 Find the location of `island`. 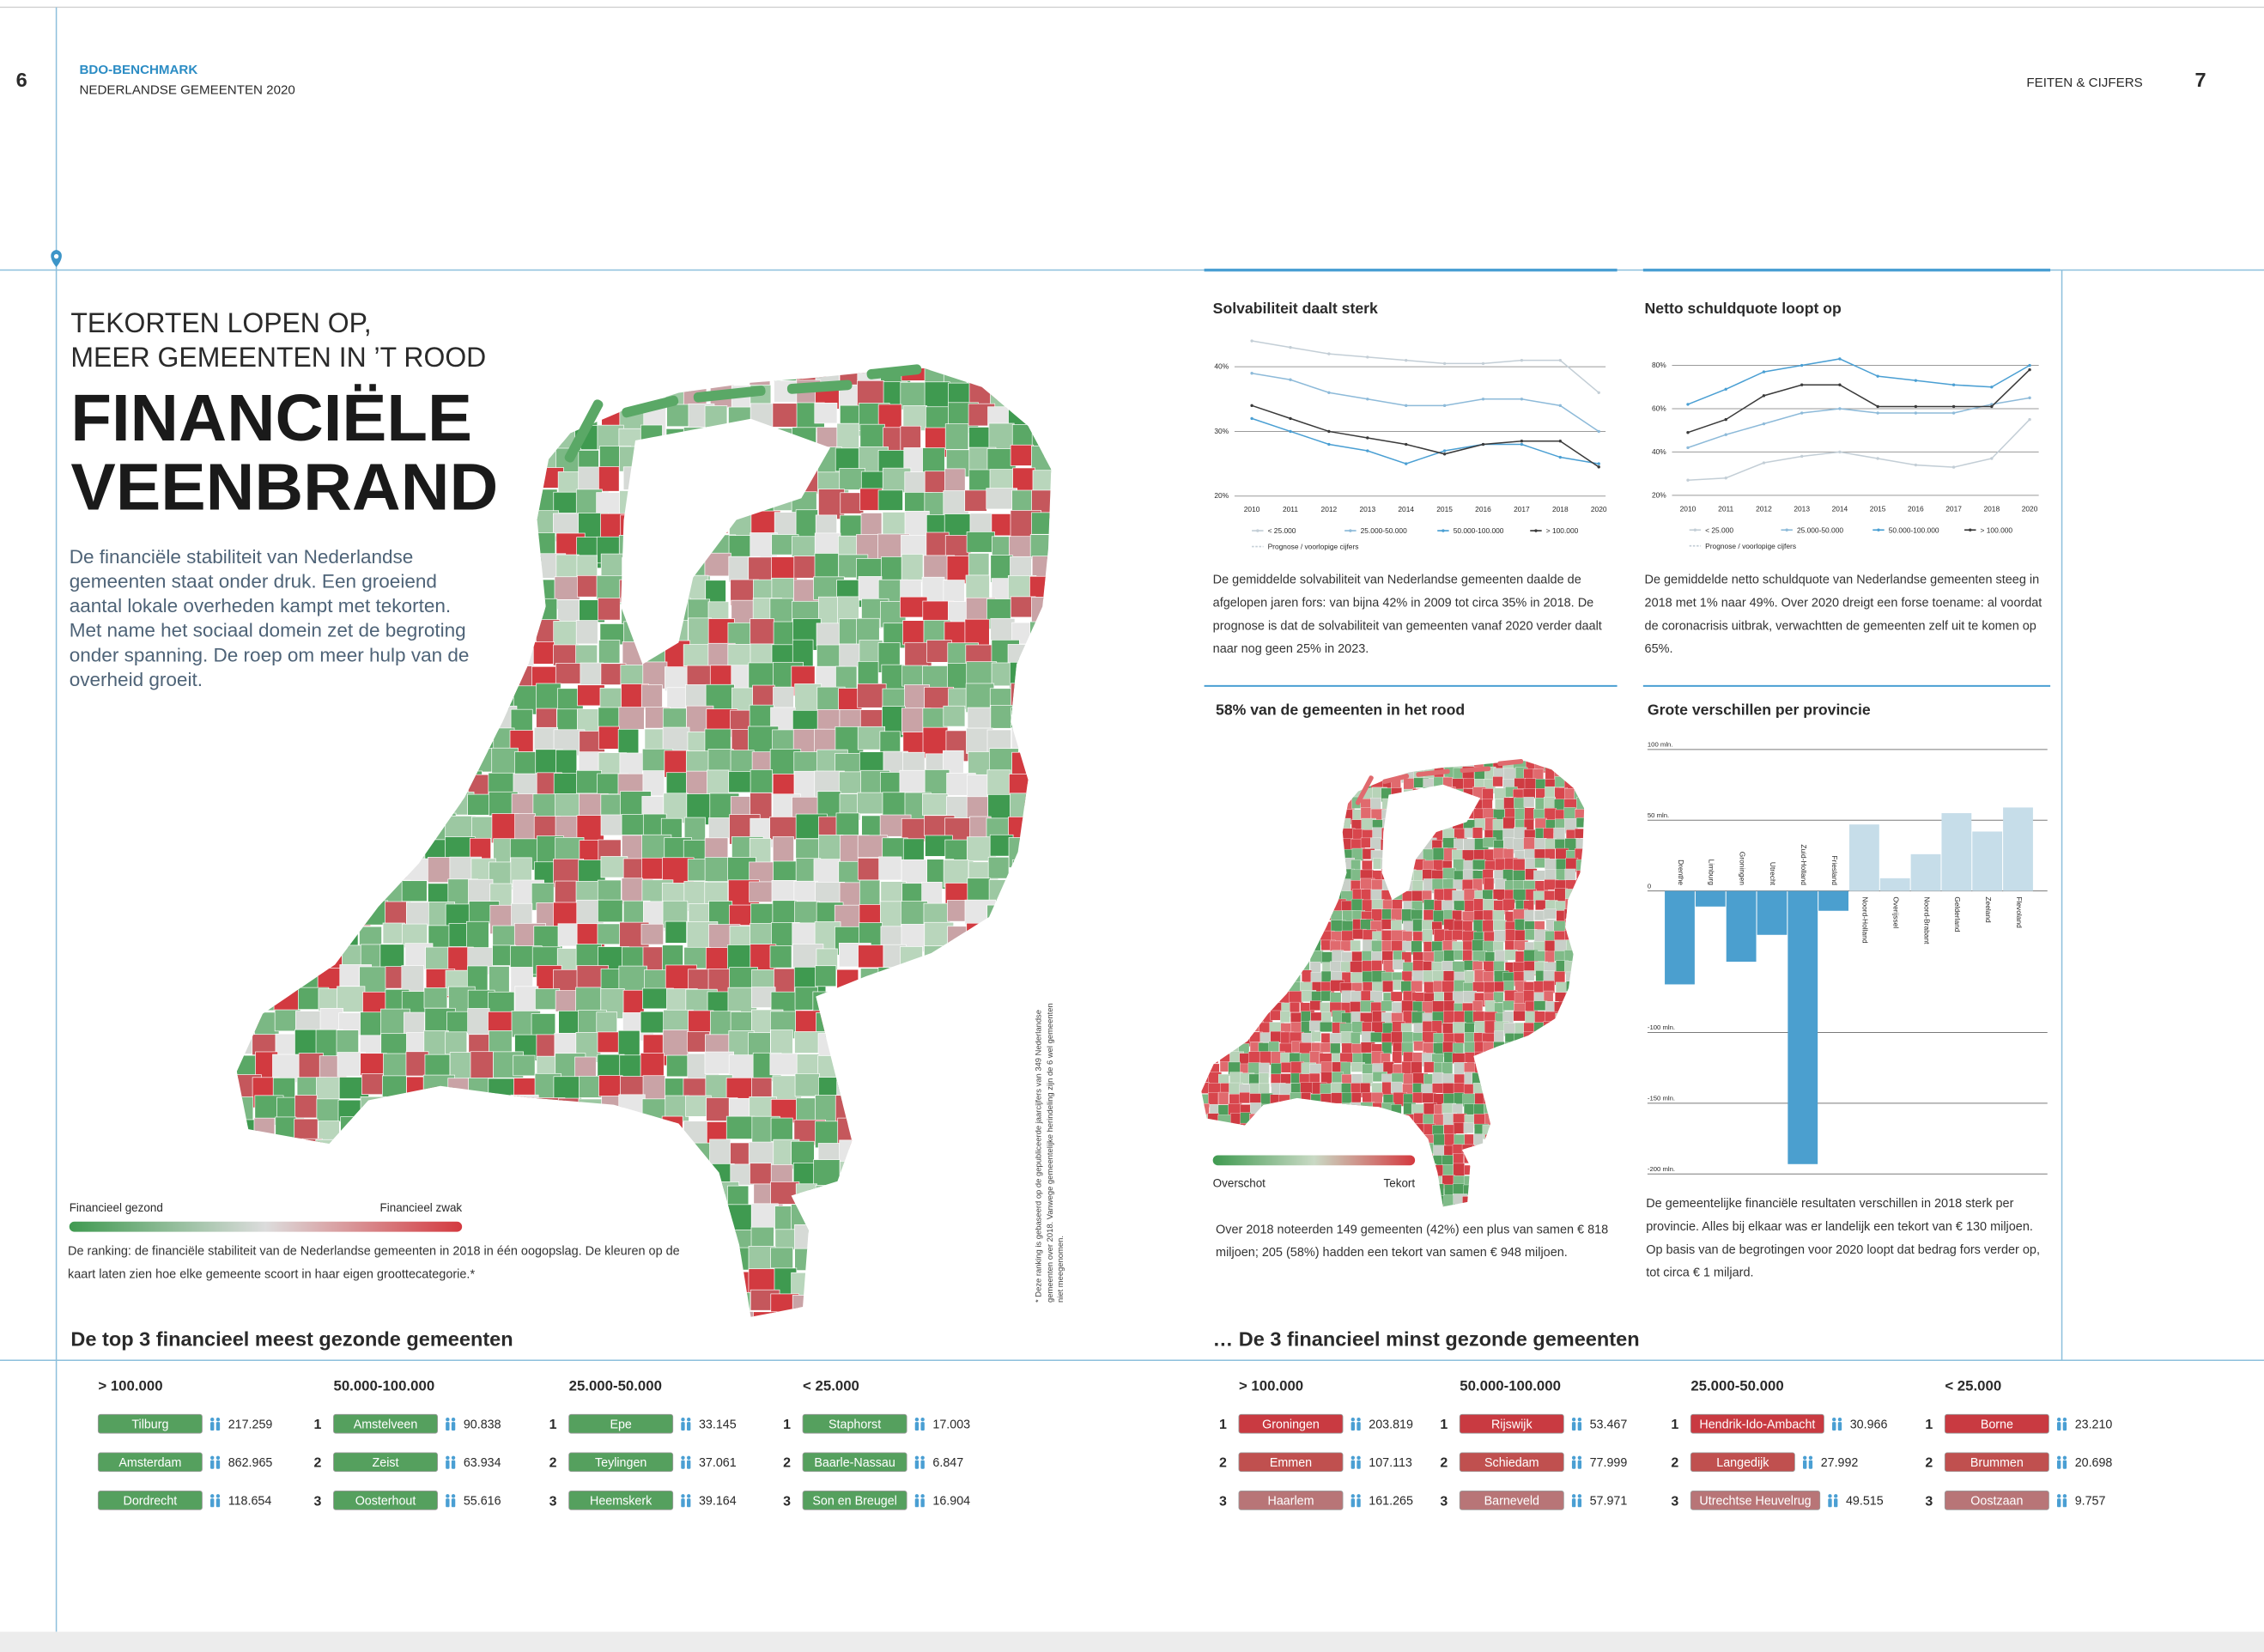

island is located at coordinates (819, 387).